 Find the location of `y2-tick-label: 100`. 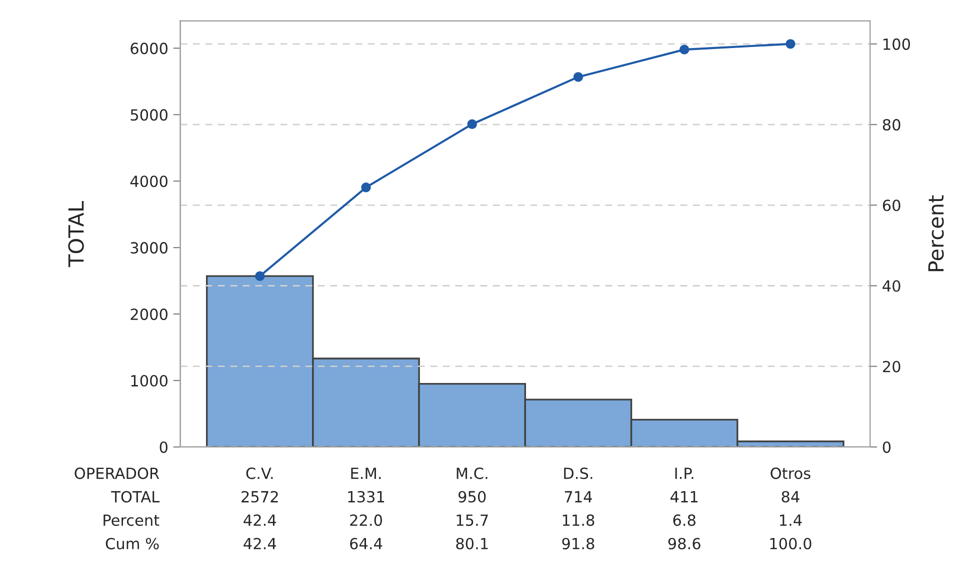

y2-tick-label: 100 is located at coordinates (897, 44).